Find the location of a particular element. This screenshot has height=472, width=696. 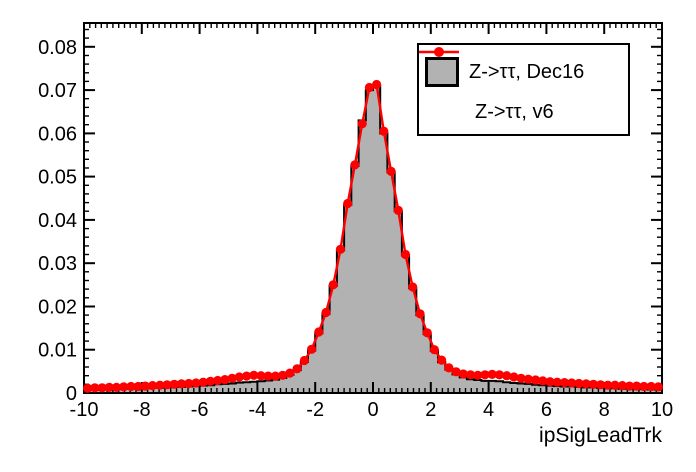

x-axis-tick-label: 8 is located at coordinates (604, 410).